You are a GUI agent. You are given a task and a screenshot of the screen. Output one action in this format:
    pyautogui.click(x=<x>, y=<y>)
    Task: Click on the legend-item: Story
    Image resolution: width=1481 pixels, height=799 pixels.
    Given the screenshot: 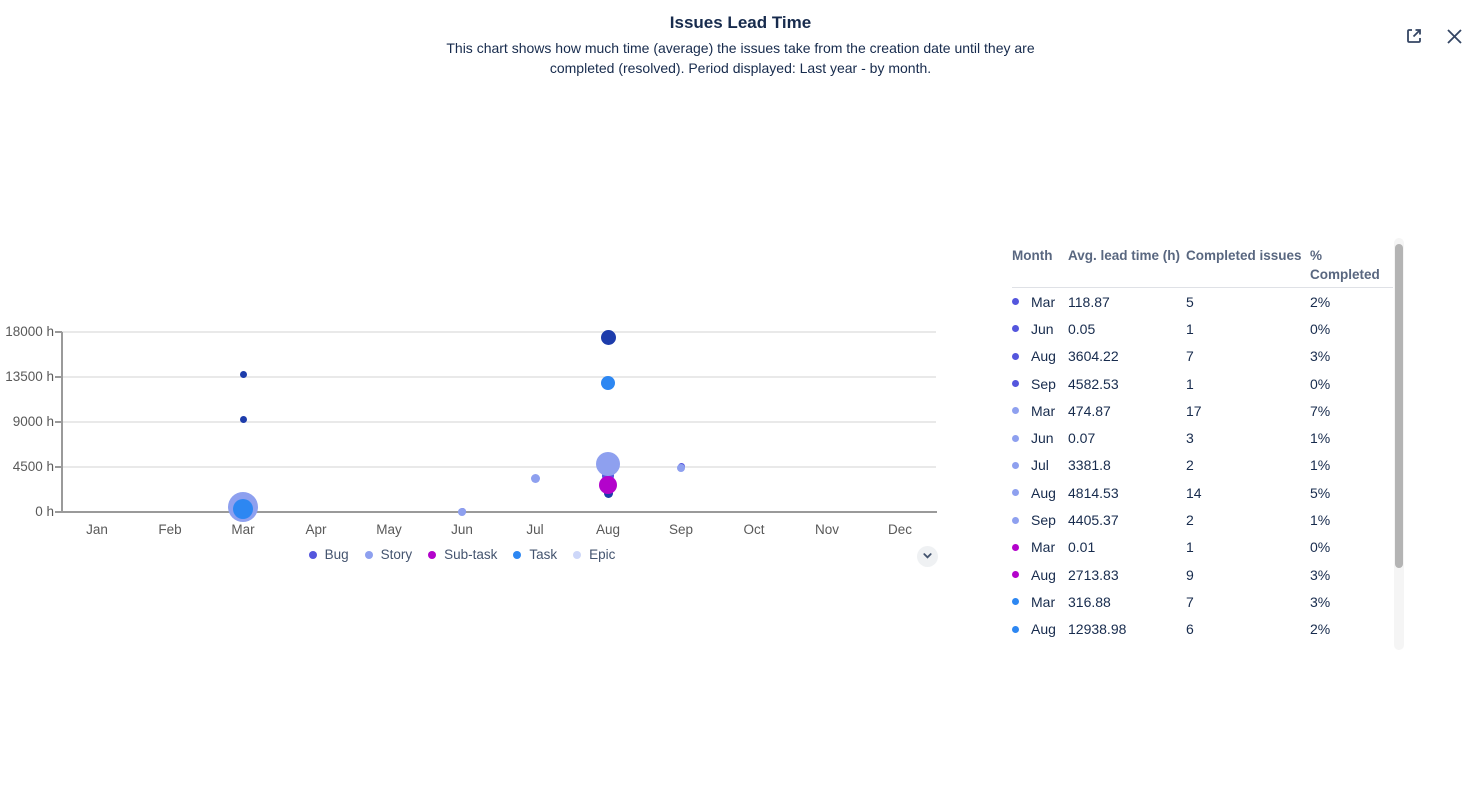 What is the action you would take?
    pyautogui.click(x=388, y=554)
    